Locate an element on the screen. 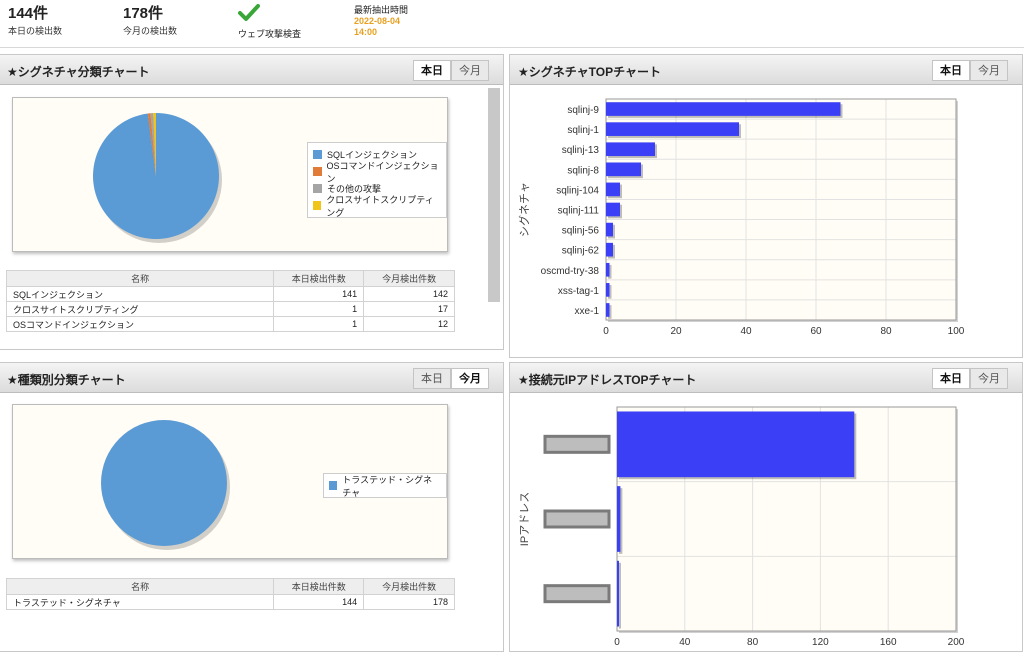  panel-title: ★接続元IPアドレスTOPチャート is located at coordinates (607, 380).